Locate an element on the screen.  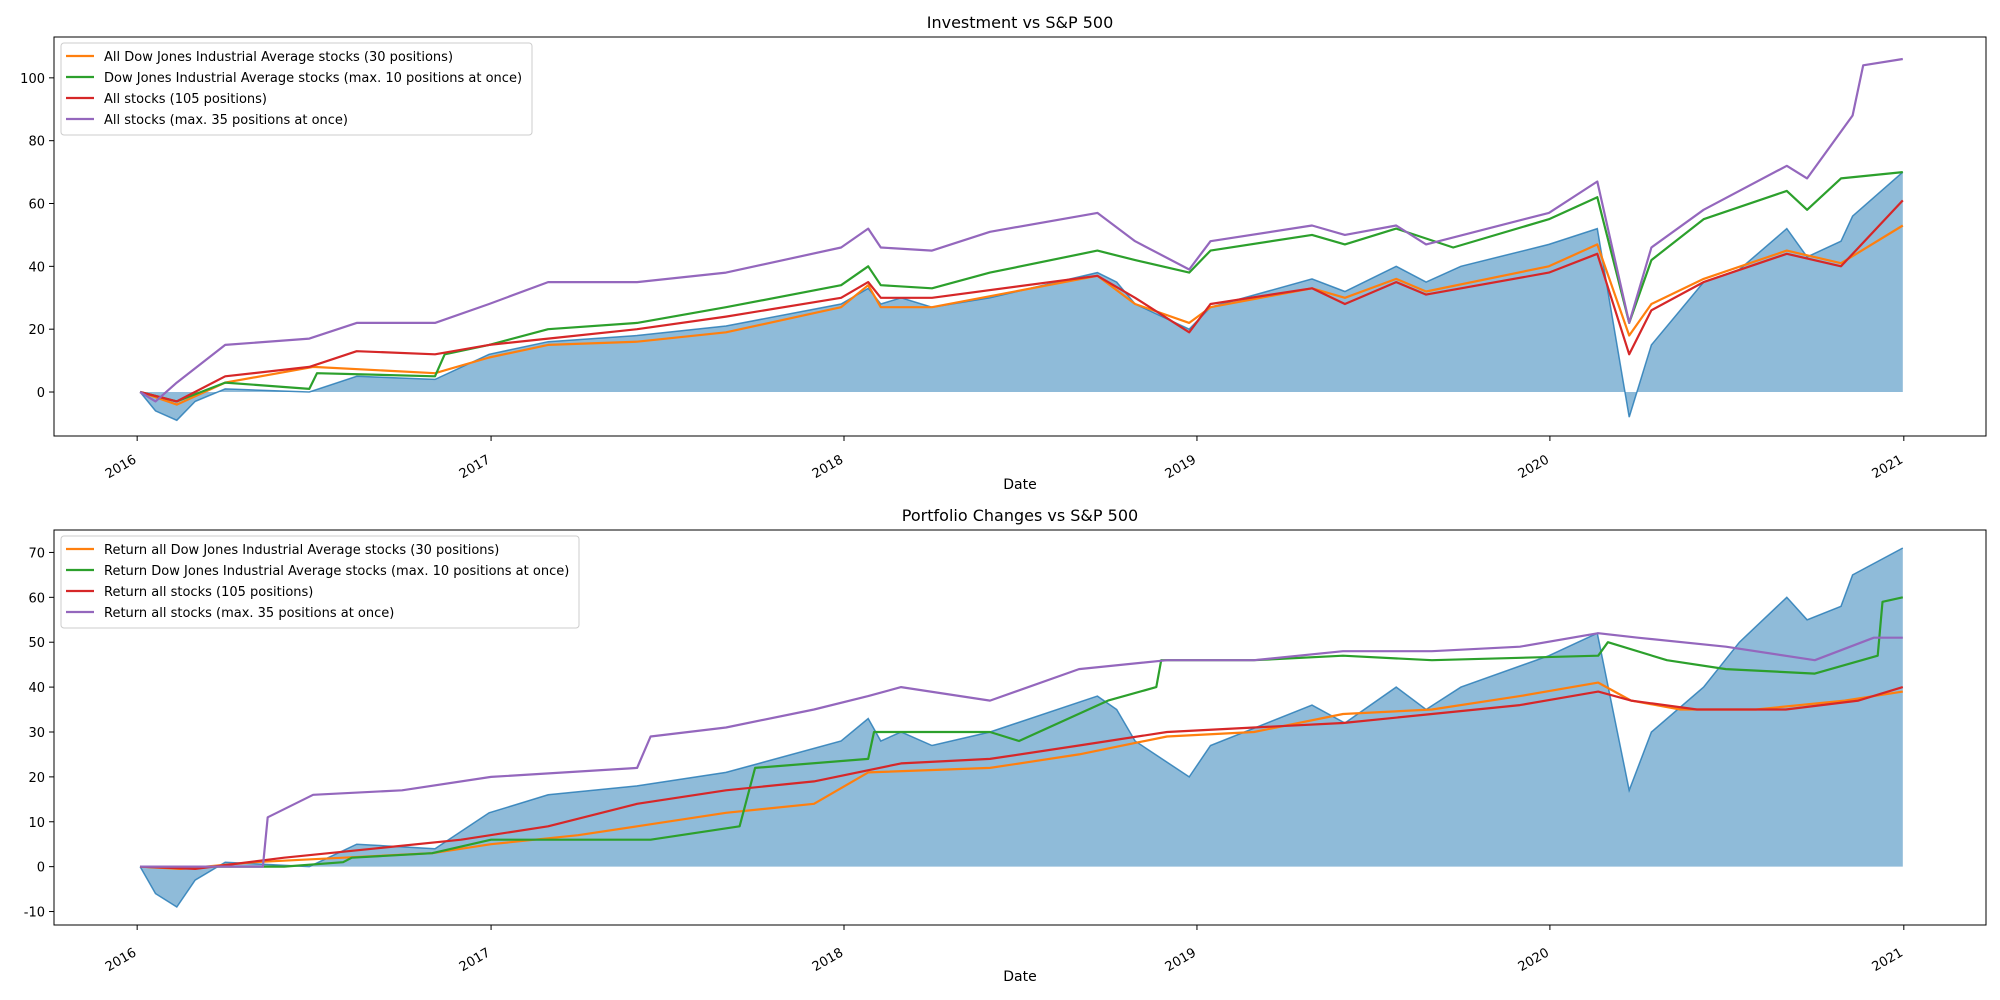
bottom-chart-y-tick-label: 0 is located at coordinates (41, 868).